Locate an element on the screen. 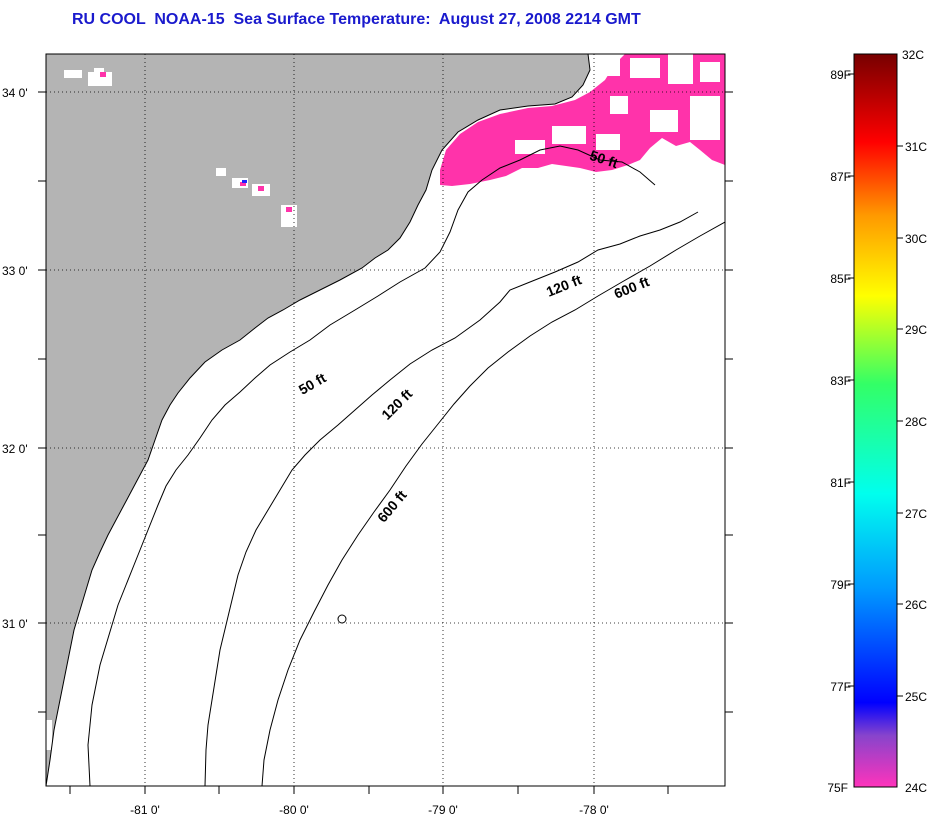  cb-c-32: 32C is located at coordinates (913, 55).